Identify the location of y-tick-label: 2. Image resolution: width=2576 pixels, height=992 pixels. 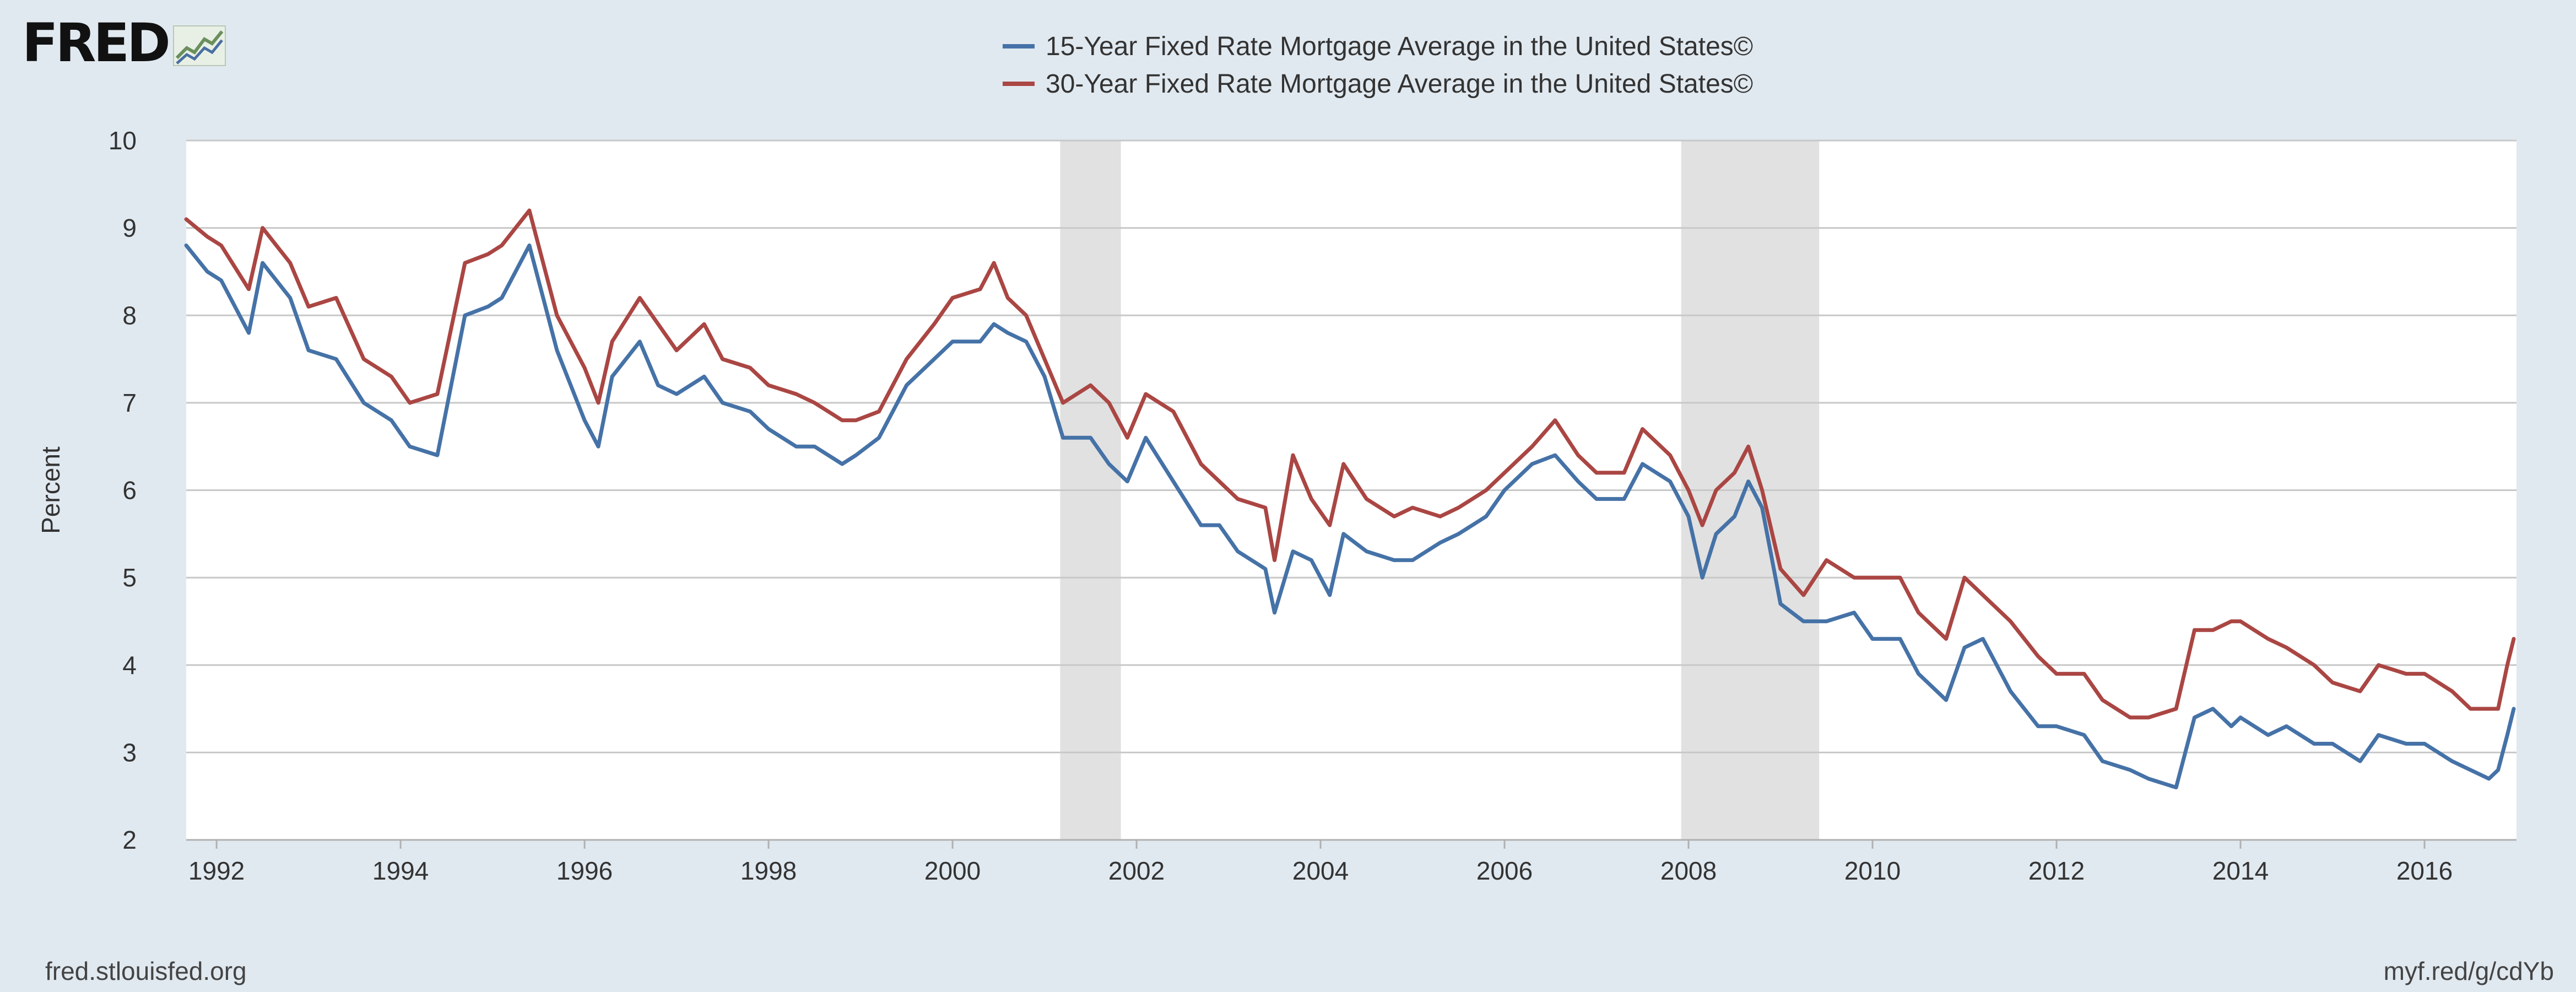
(129, 840).